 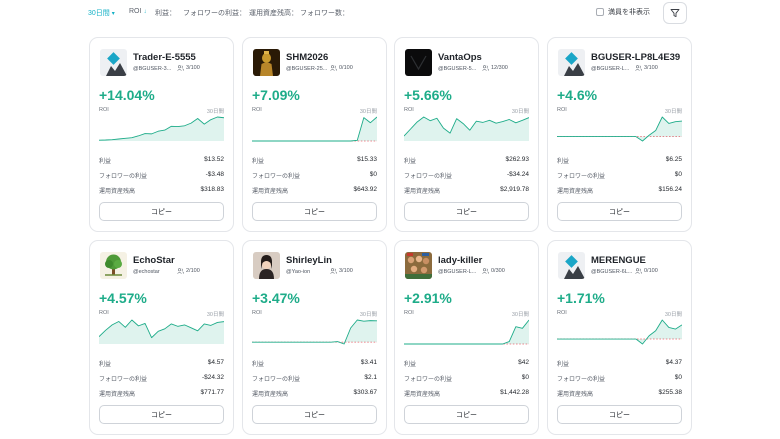 What do you see at coordinates (466, 160) in the screenshot?
I see `profit-row: 利益 $262.93` at bounding box center [466, 160].